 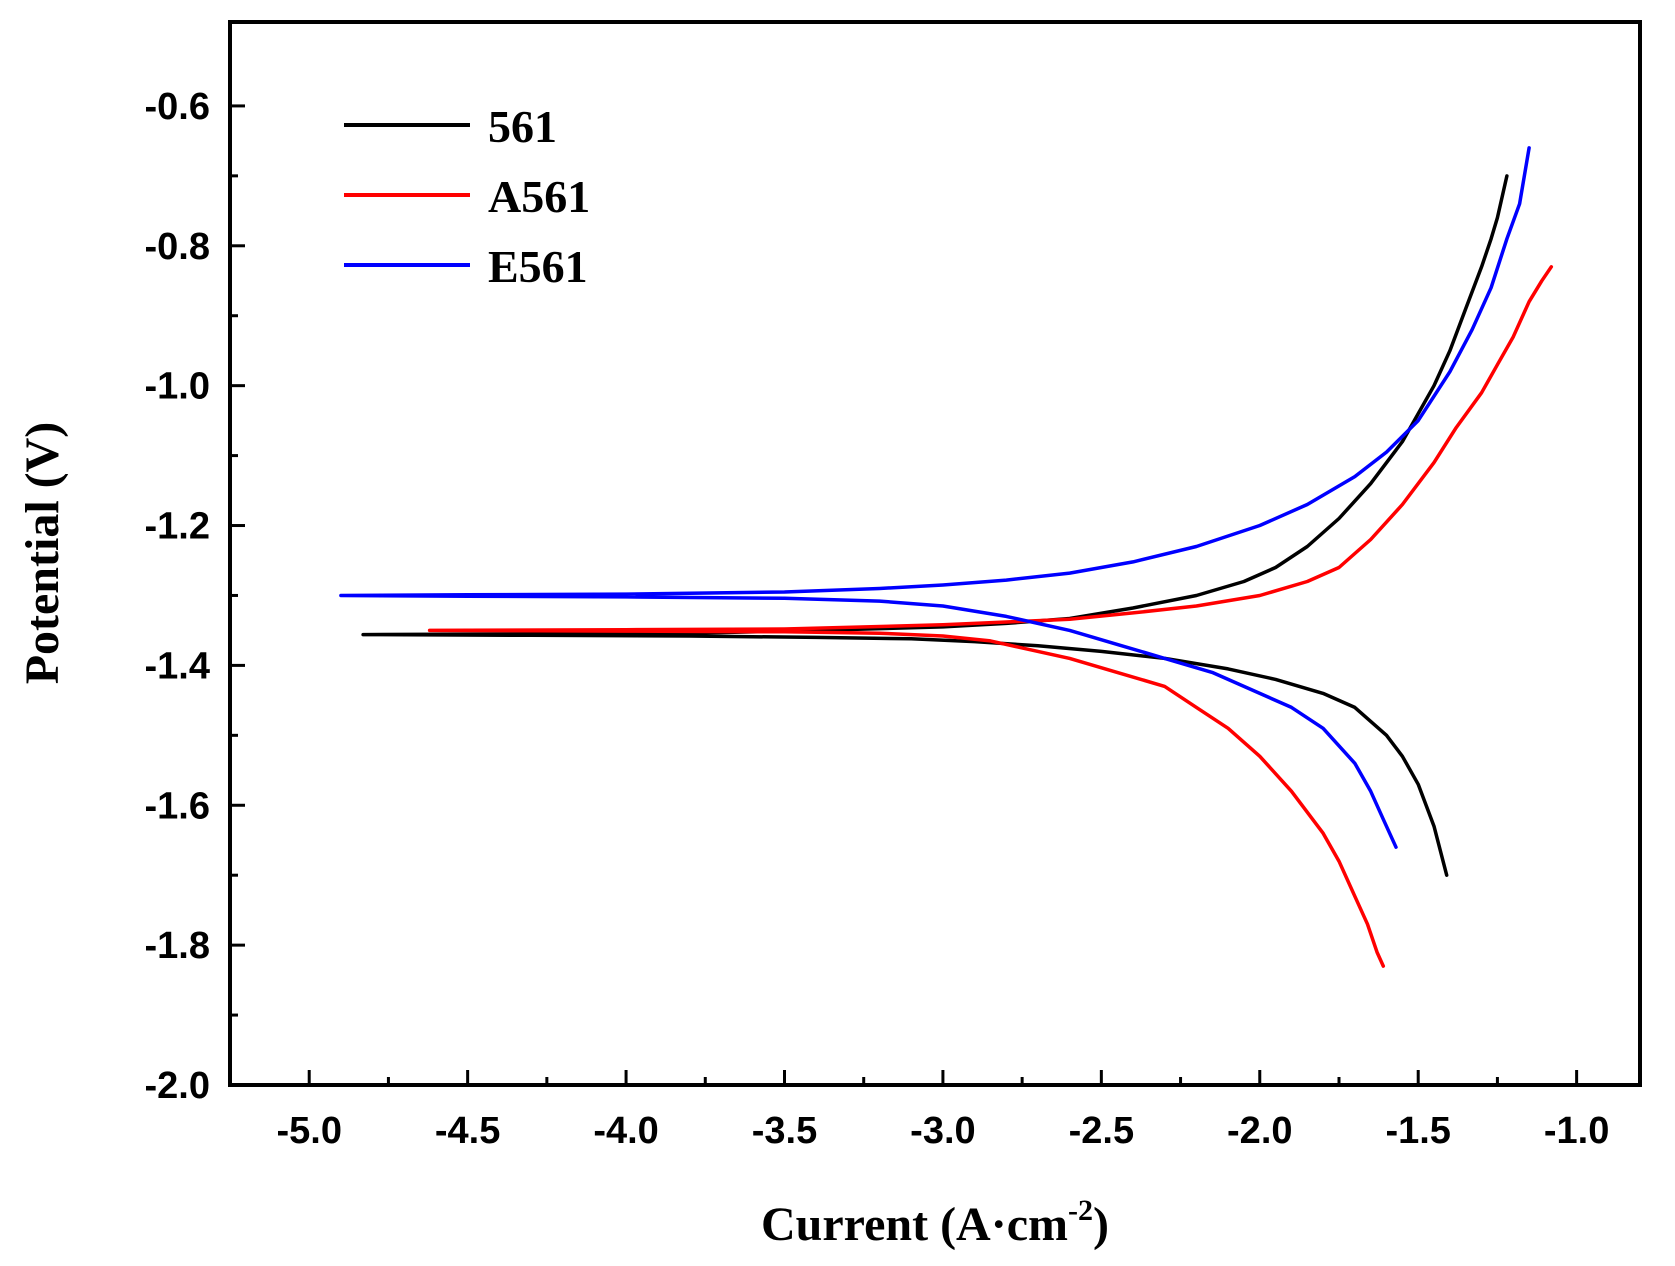 What do you see at coordinates (1080, 1210) in the screenshot?
I see `x-axis-title-superscript: -2` at bounding box center [1080, 1210].